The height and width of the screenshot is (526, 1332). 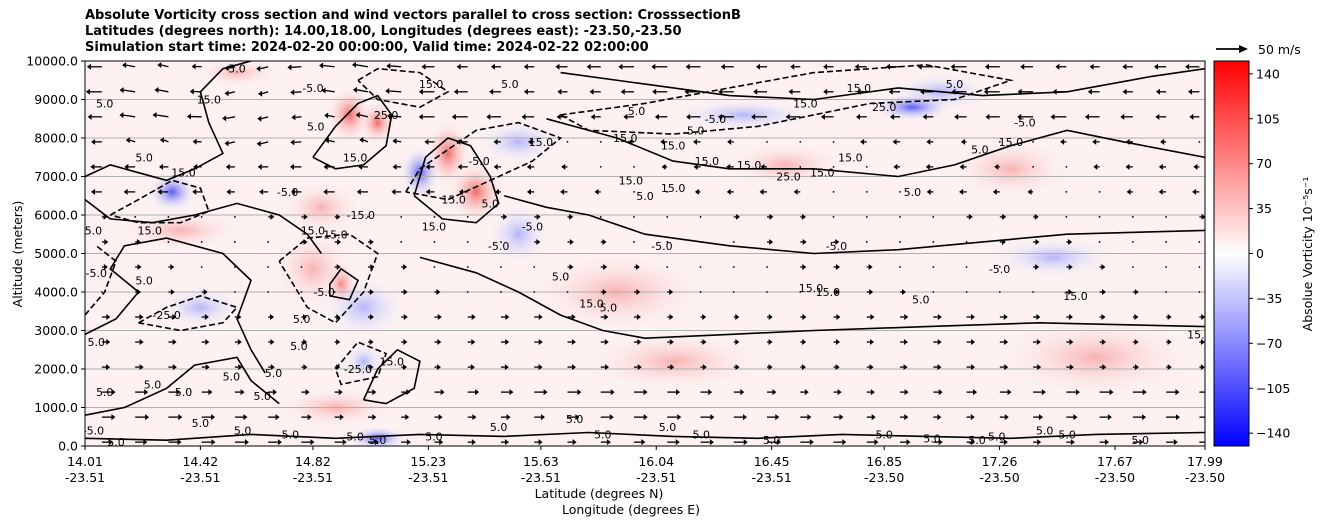 I want to click on colorbar-ticks: 140 105 70 35 0 −35 −70 −105 −140, so click(x=1269, y=253).